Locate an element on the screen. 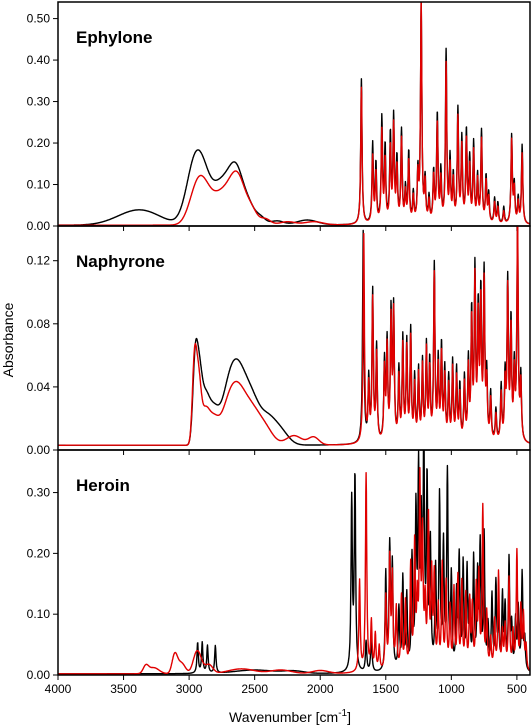 The width and height of the screenshot is (532, 727). x-axis-title-end: ] is located at coordinates (349, 717).